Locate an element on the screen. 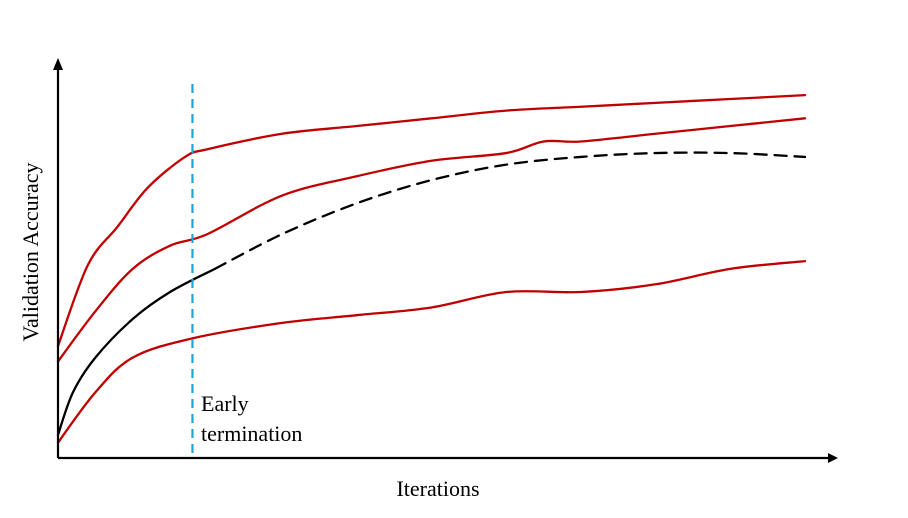  y-axis-label: Validation Accuracy is located at coordinates (30, 252).